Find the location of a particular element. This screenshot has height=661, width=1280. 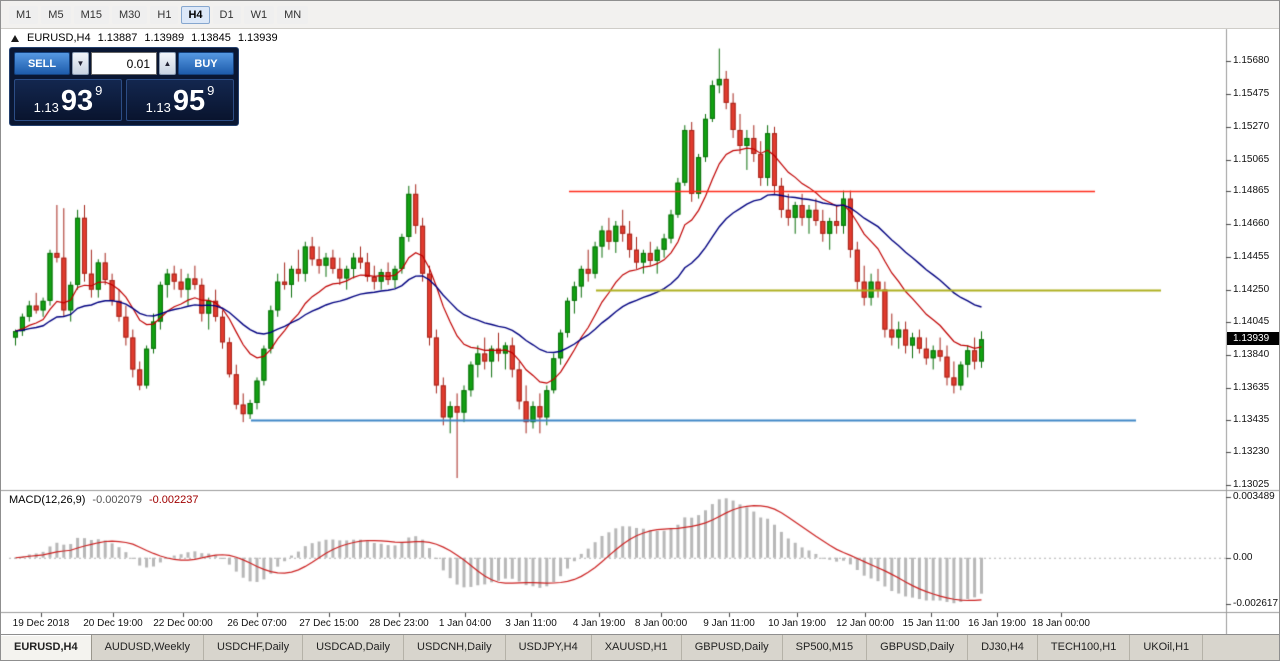

one-click-controls-row: SELL ▼ ▲ BUY is located at coordinates (124, 63).